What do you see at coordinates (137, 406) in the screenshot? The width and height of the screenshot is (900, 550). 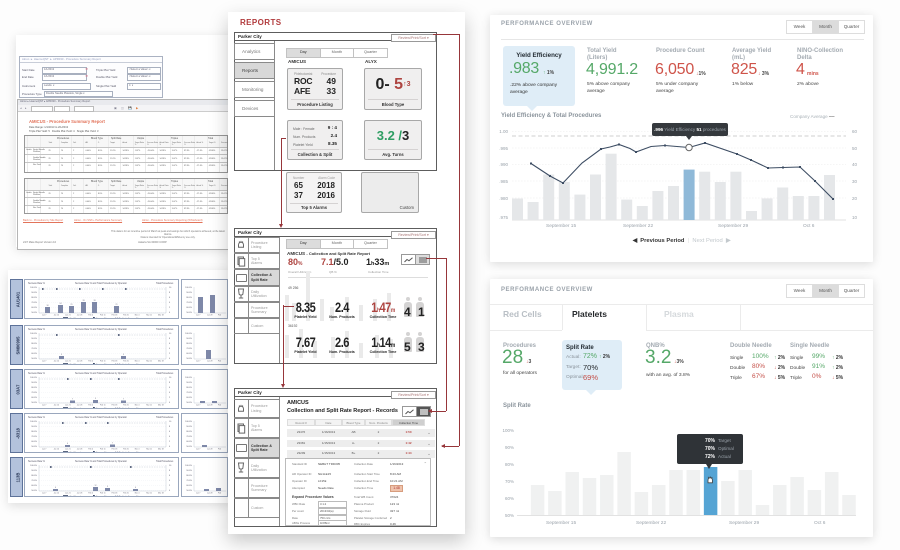 I see `svg-text: Mar 4` at bounding box center [137, 406].